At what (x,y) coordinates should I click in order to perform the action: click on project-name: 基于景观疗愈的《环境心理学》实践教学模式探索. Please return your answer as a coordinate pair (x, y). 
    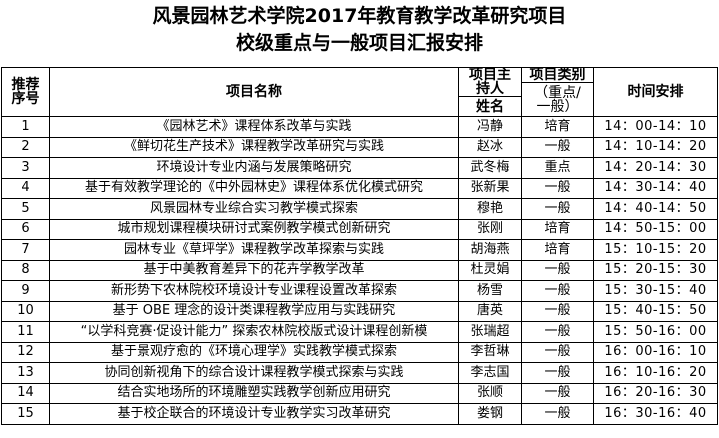
    Looking at the image, I should click on (254, 352).